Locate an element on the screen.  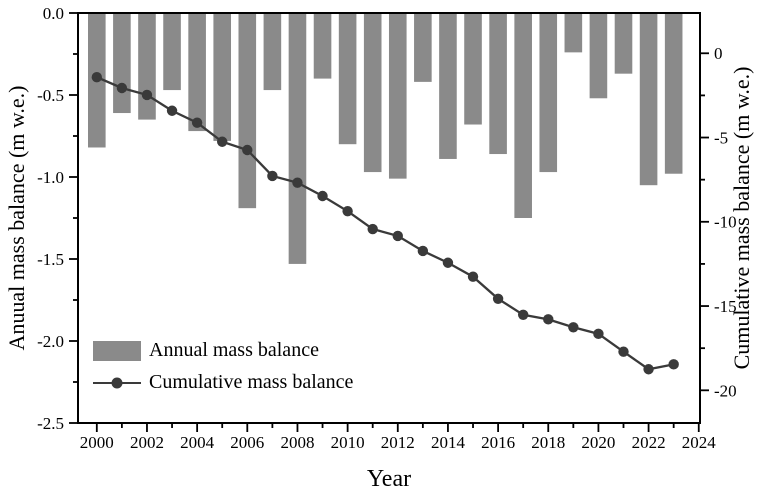
x-tick-label: 2002 is located at coordinates (147, 442).